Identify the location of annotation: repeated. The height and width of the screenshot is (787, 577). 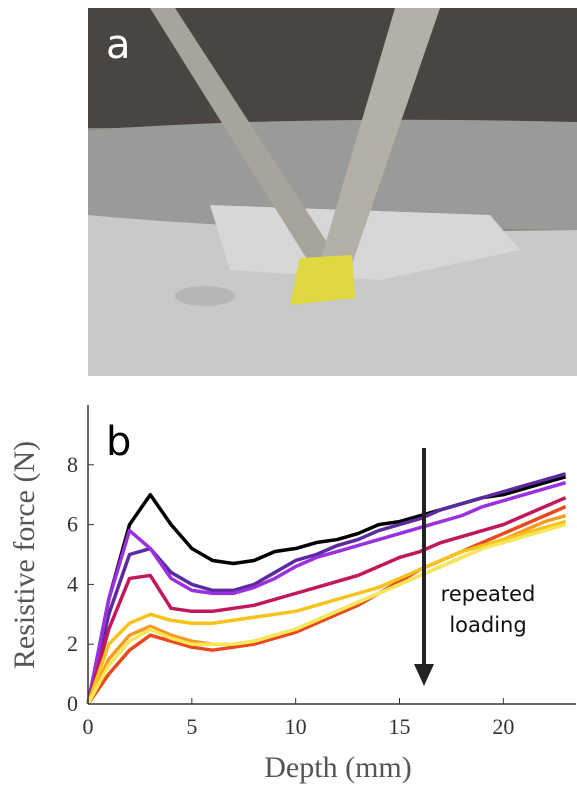
(488, 594).